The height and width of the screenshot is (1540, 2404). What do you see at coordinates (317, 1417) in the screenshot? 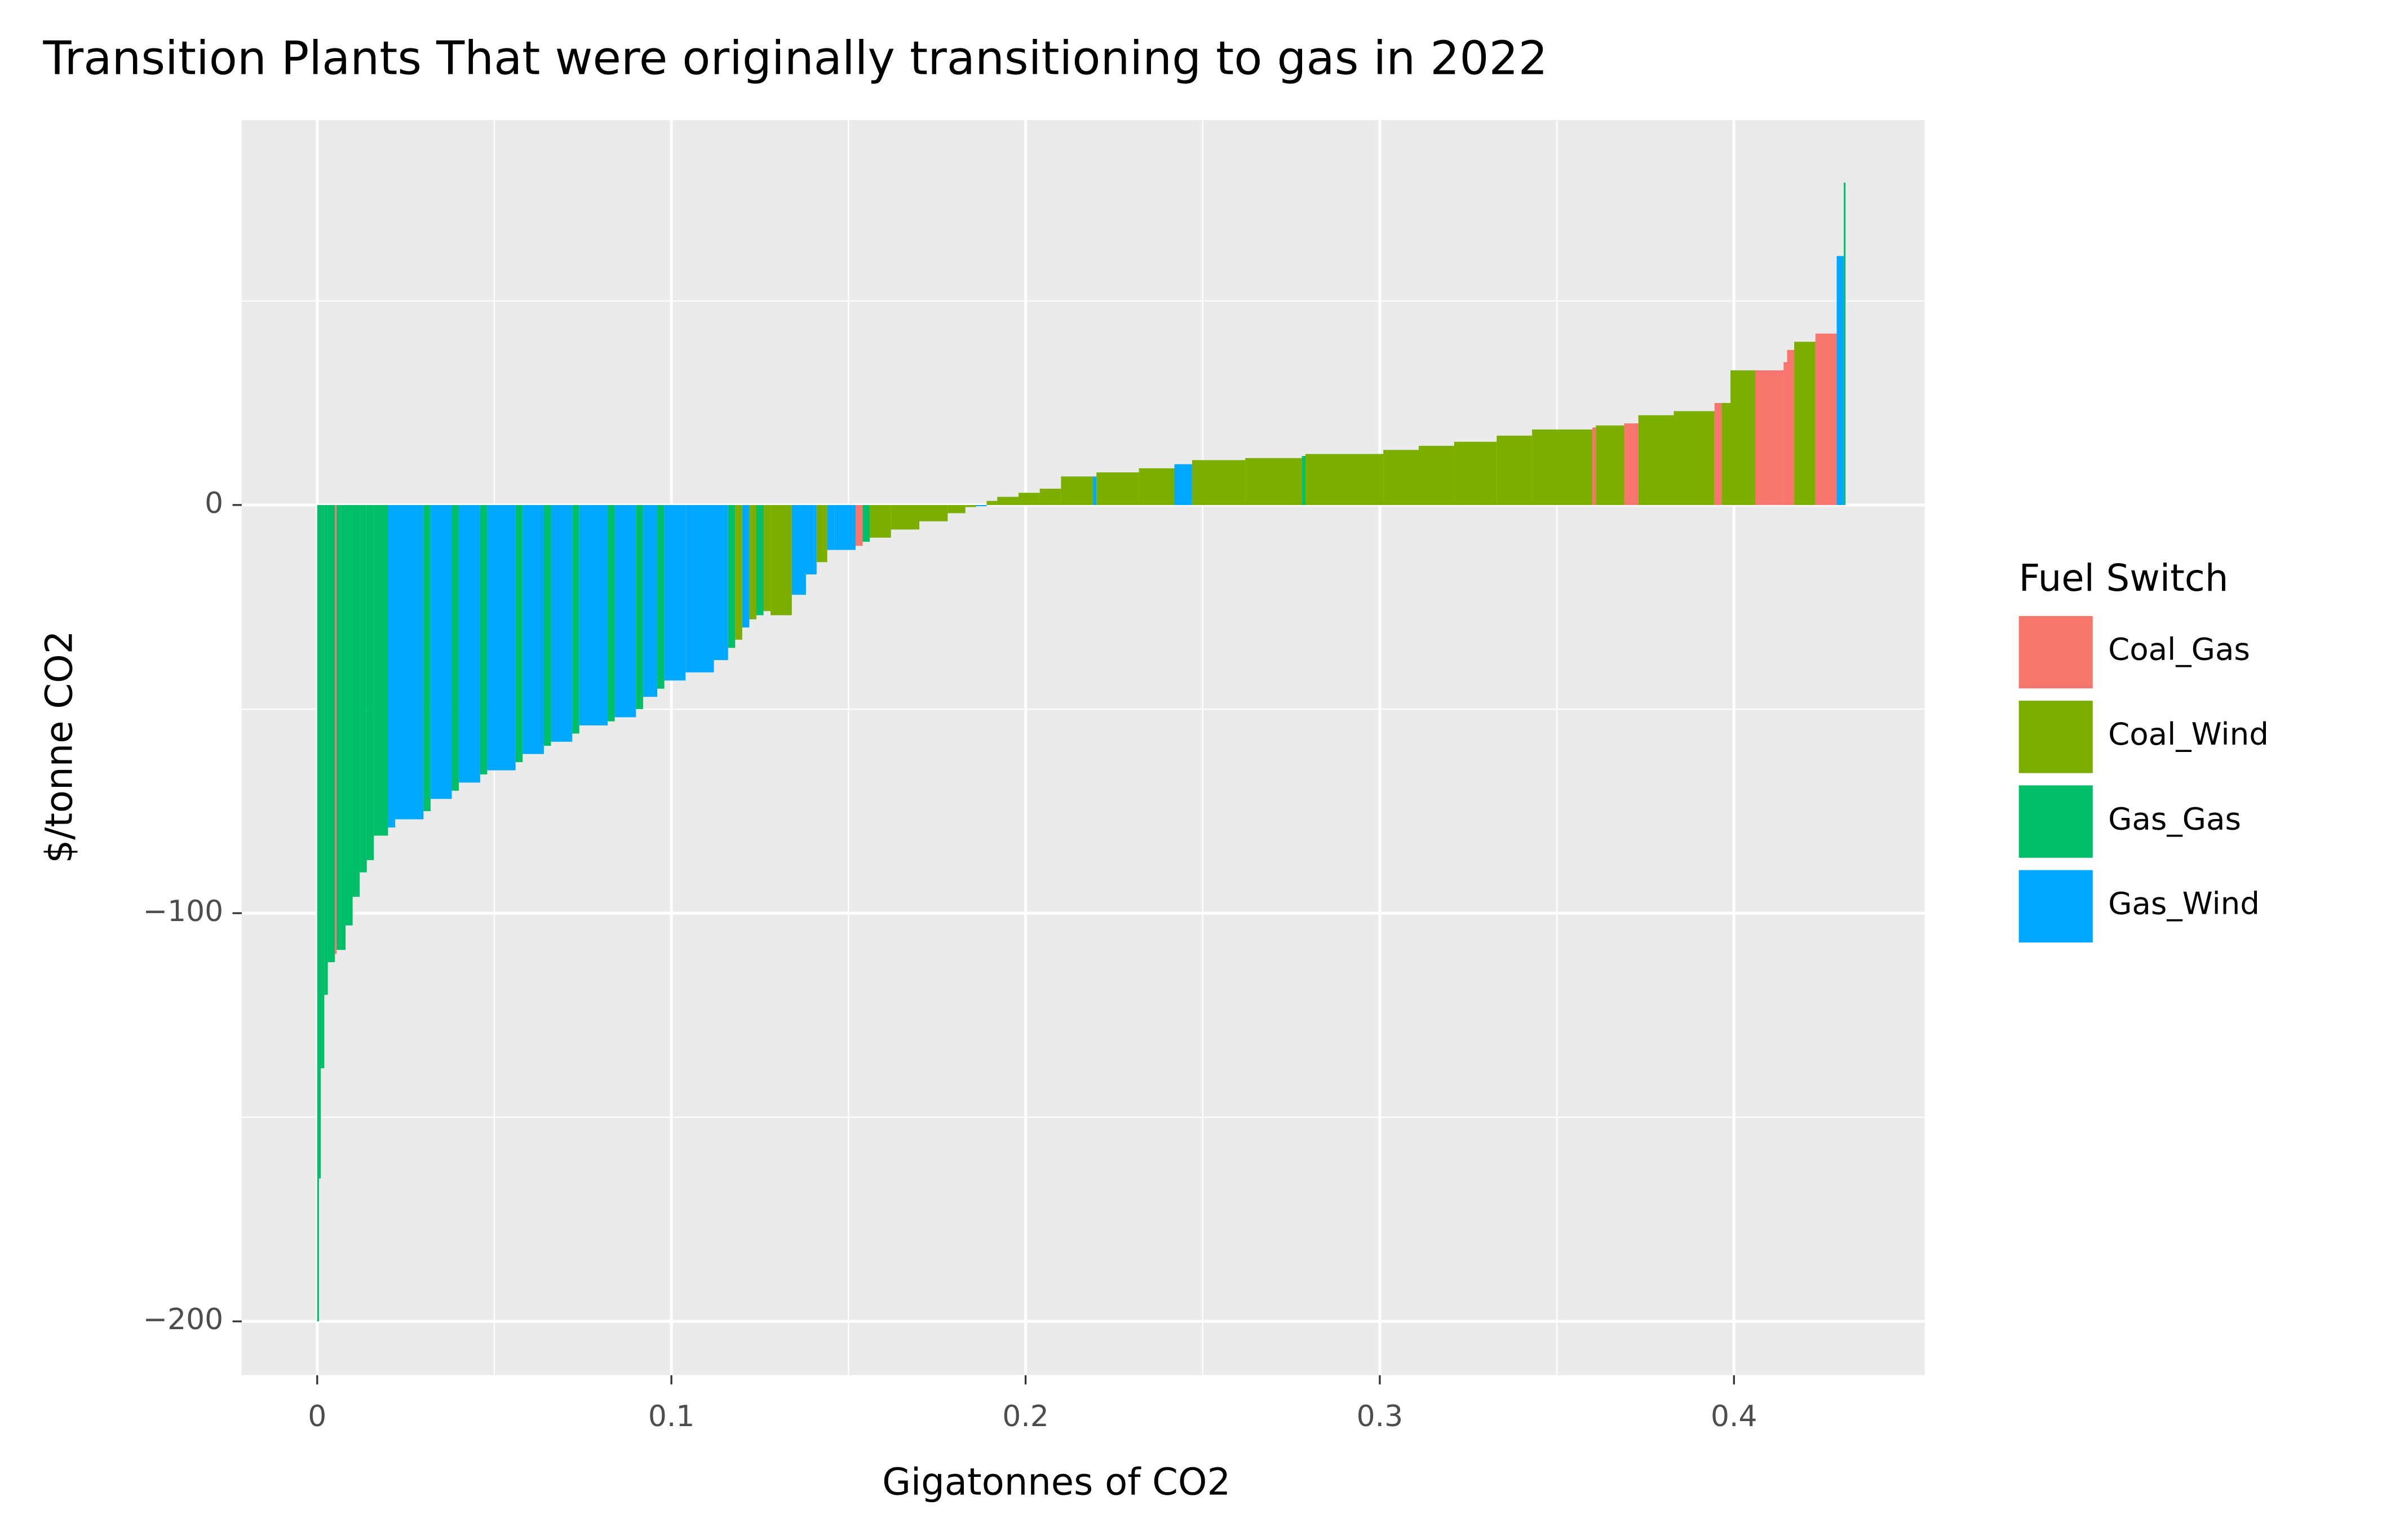
I see `x-tick-label: 0` at bounding box center [317, 1417].